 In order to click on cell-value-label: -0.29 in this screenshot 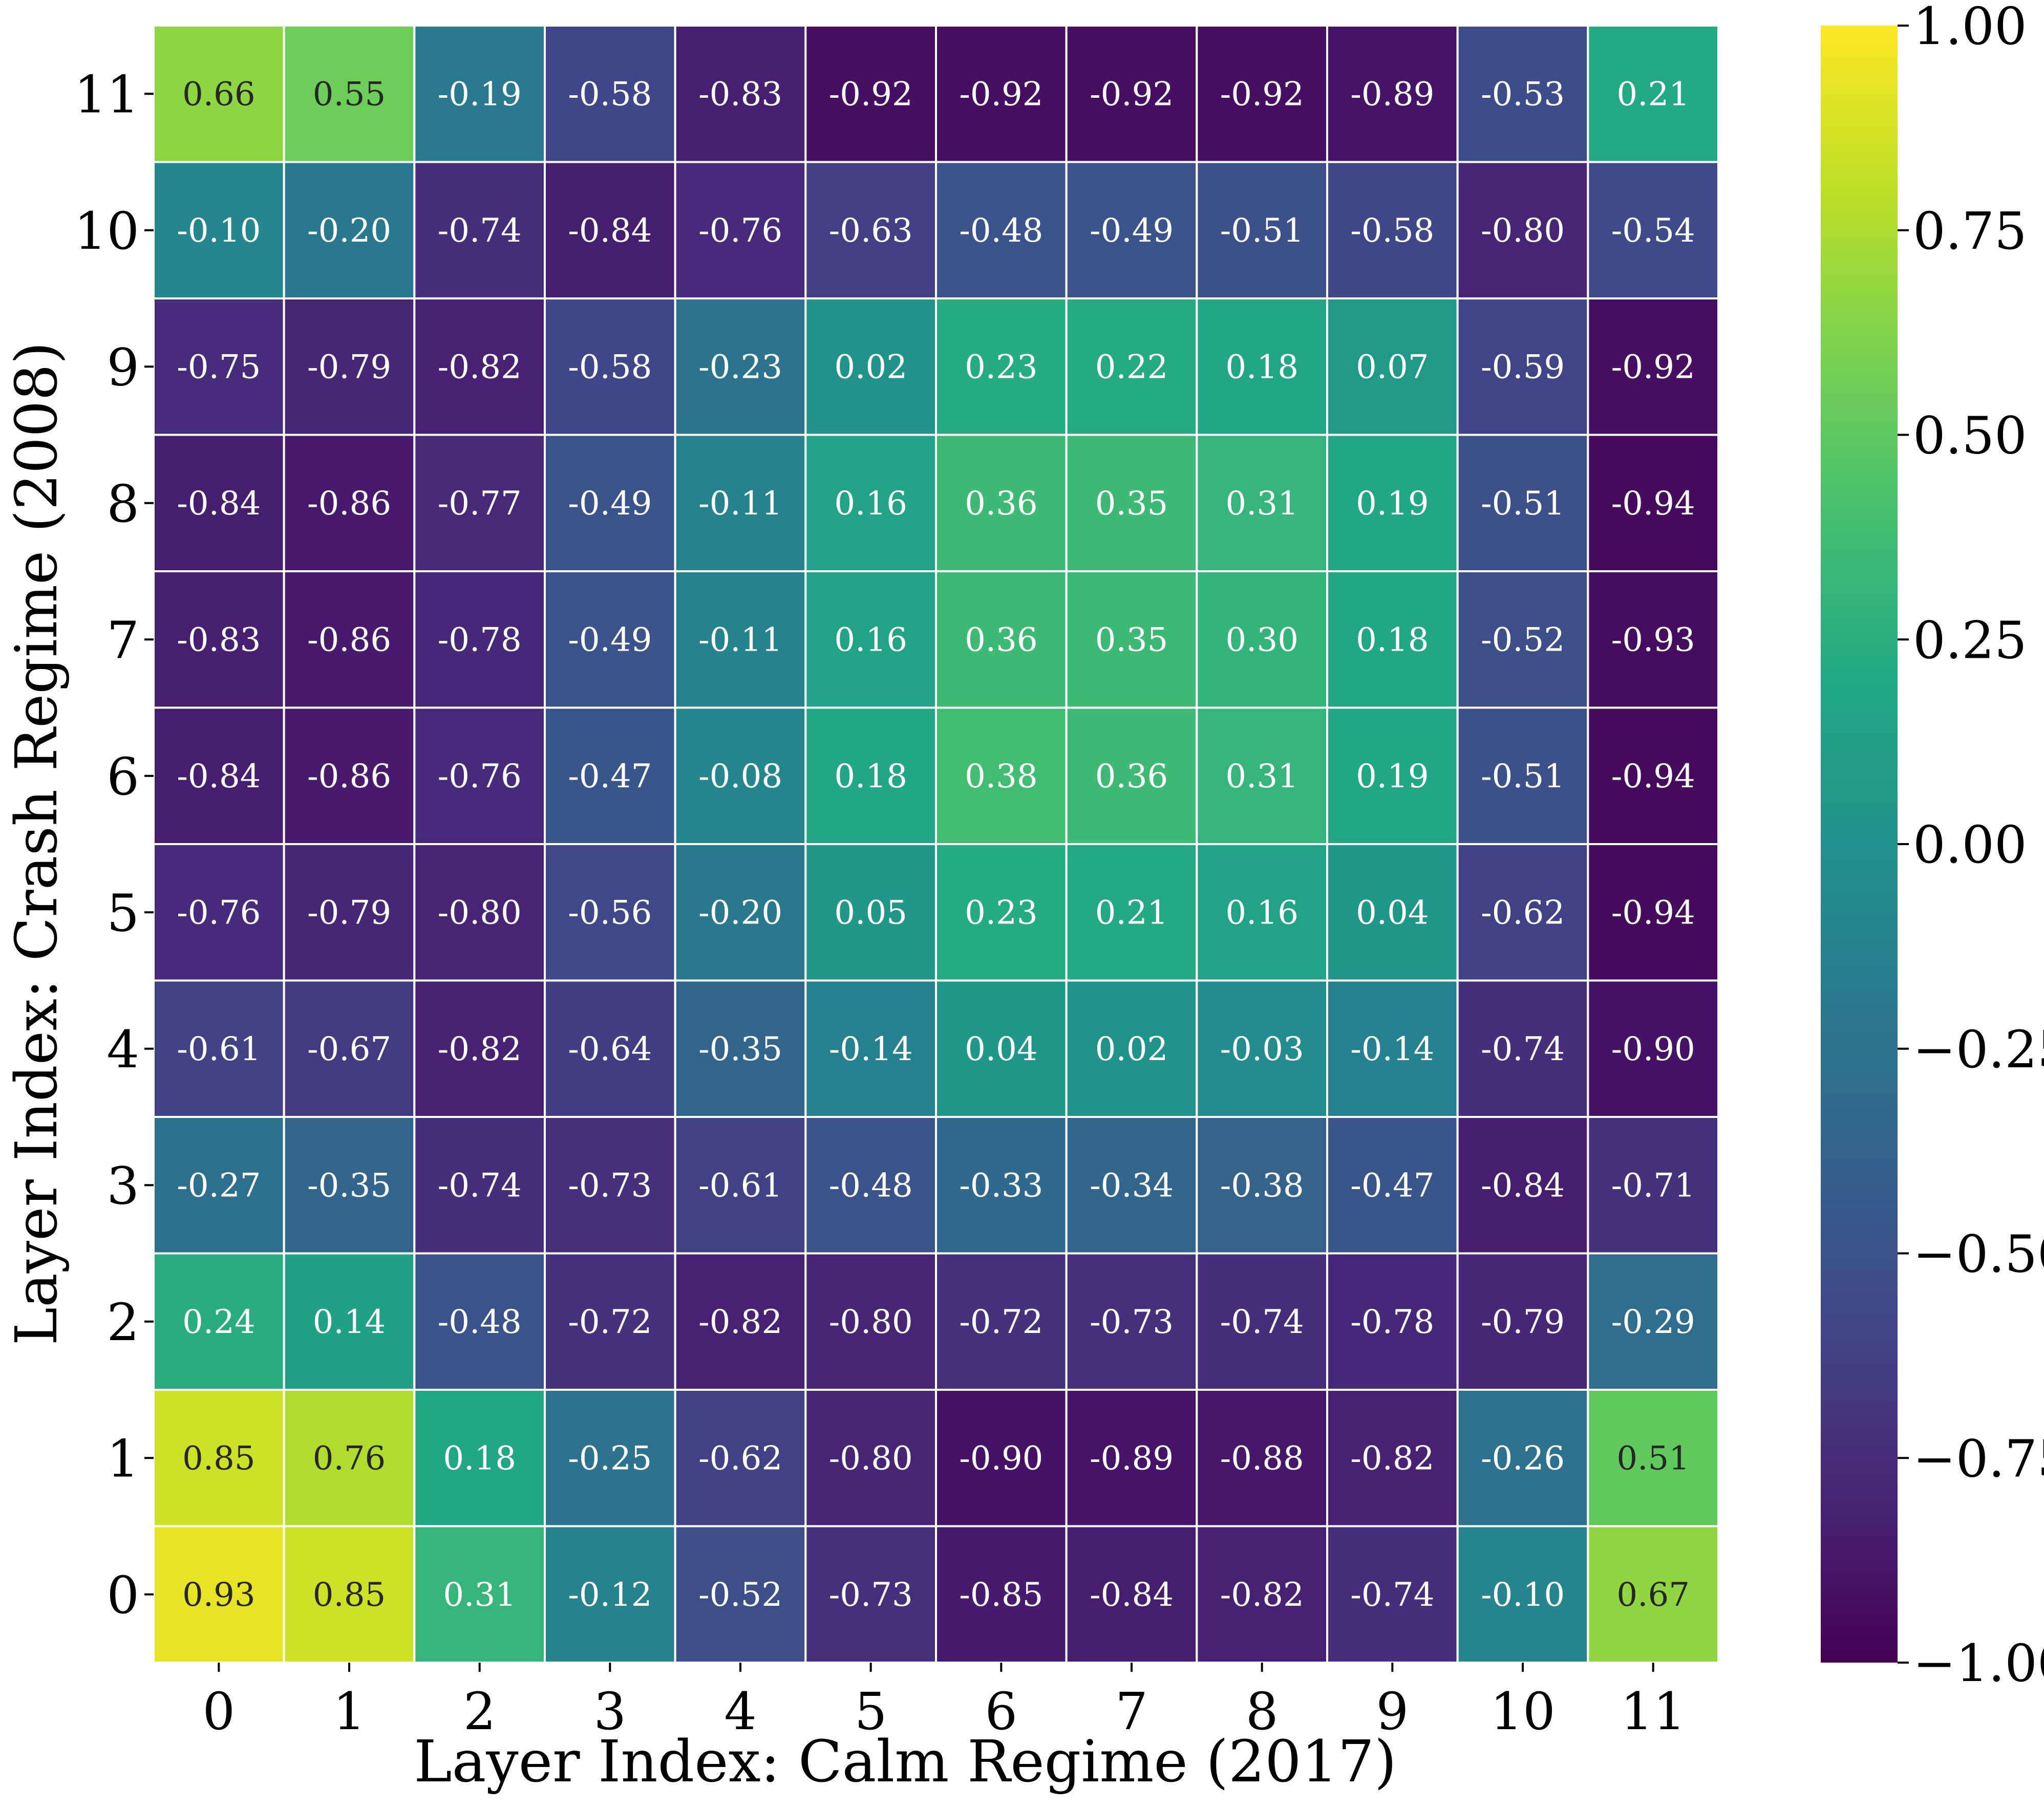, I will do `click(1653, 1322)`.